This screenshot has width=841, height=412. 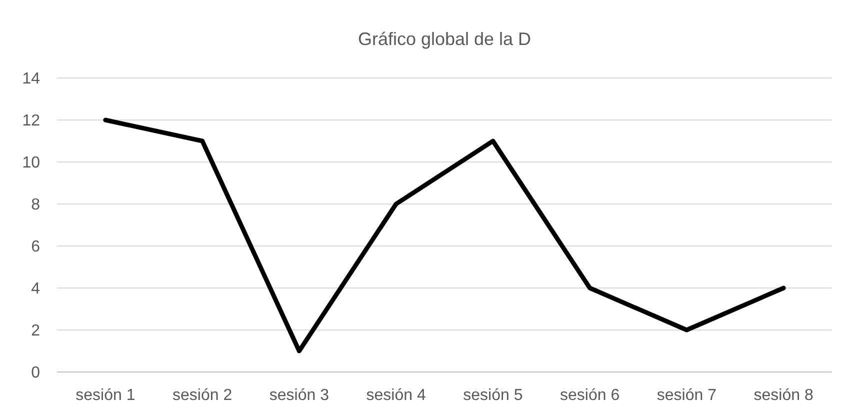 What do you see at coordinates (35, 331) in the screenshot?
I see `y-tick-label: 2` at bounding box center [35, 331].